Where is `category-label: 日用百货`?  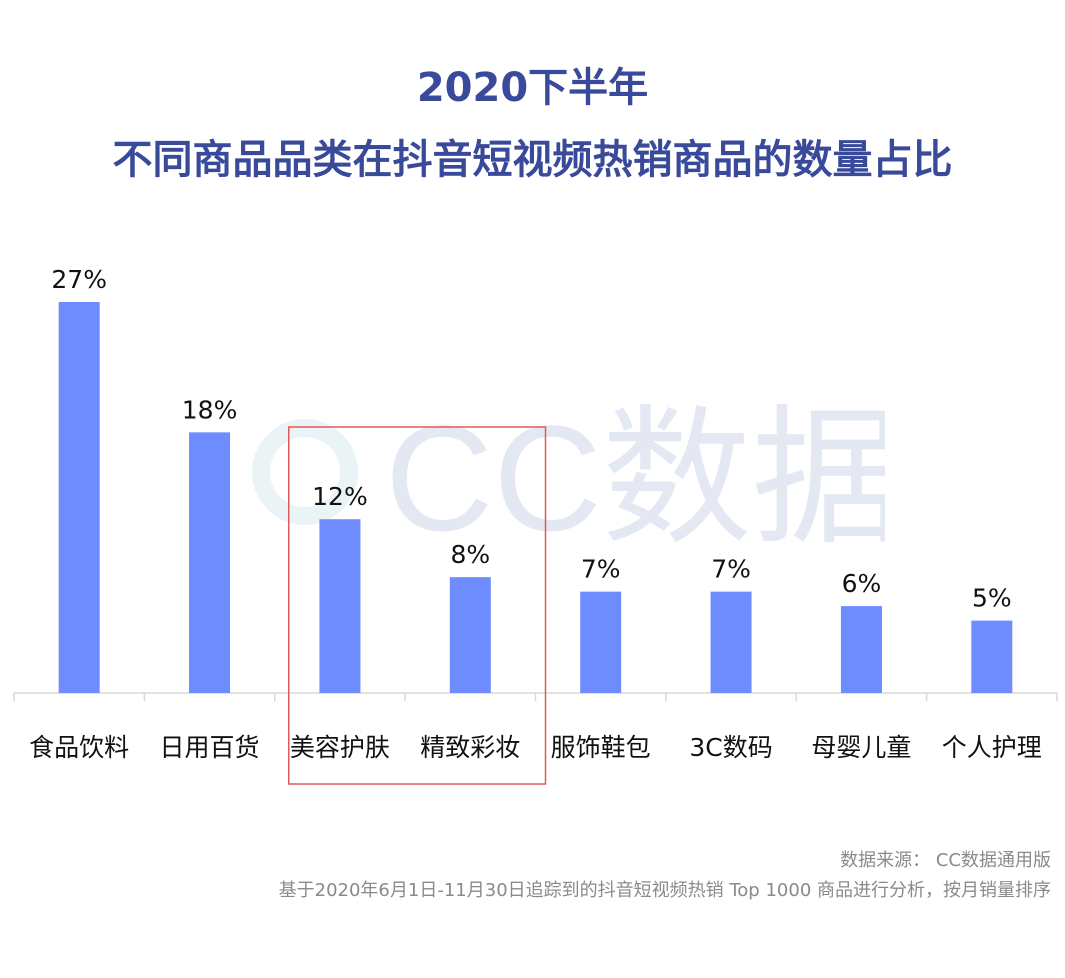 category-label: 日用百货 is located at coordinates (210, 747).